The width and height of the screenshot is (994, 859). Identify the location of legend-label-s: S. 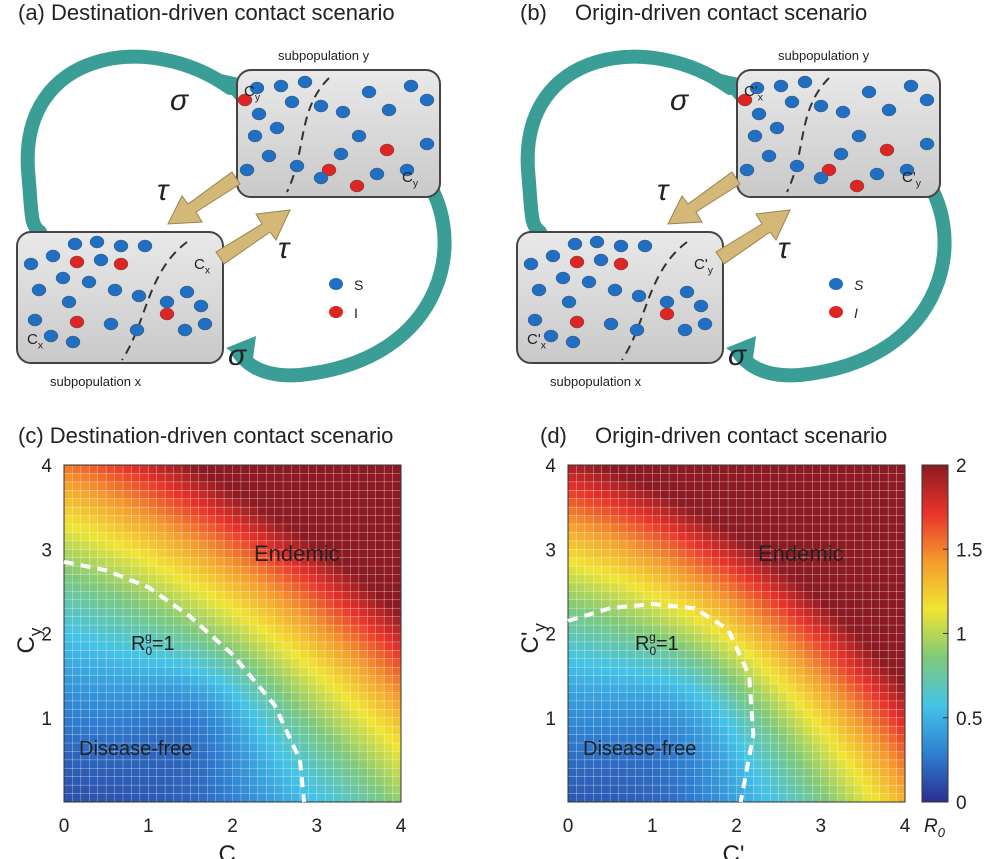
(859, 285).